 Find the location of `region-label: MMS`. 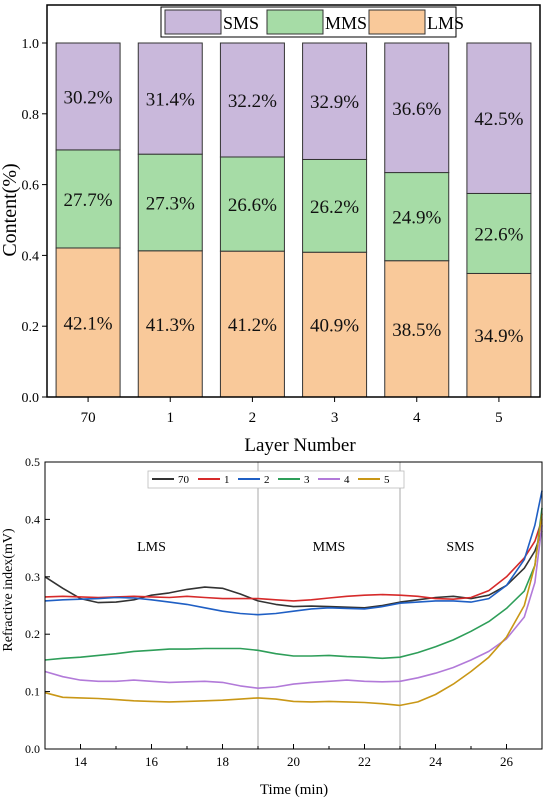

region-label: MMS is located at coordinates (329, 547).